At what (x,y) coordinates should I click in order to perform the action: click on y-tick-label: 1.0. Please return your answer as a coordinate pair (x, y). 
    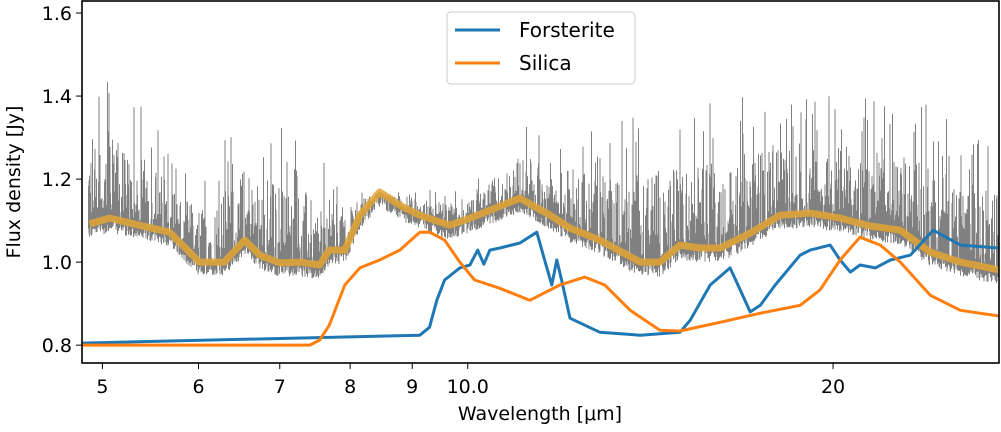
    Looking at the image, I should click on (57, 263).